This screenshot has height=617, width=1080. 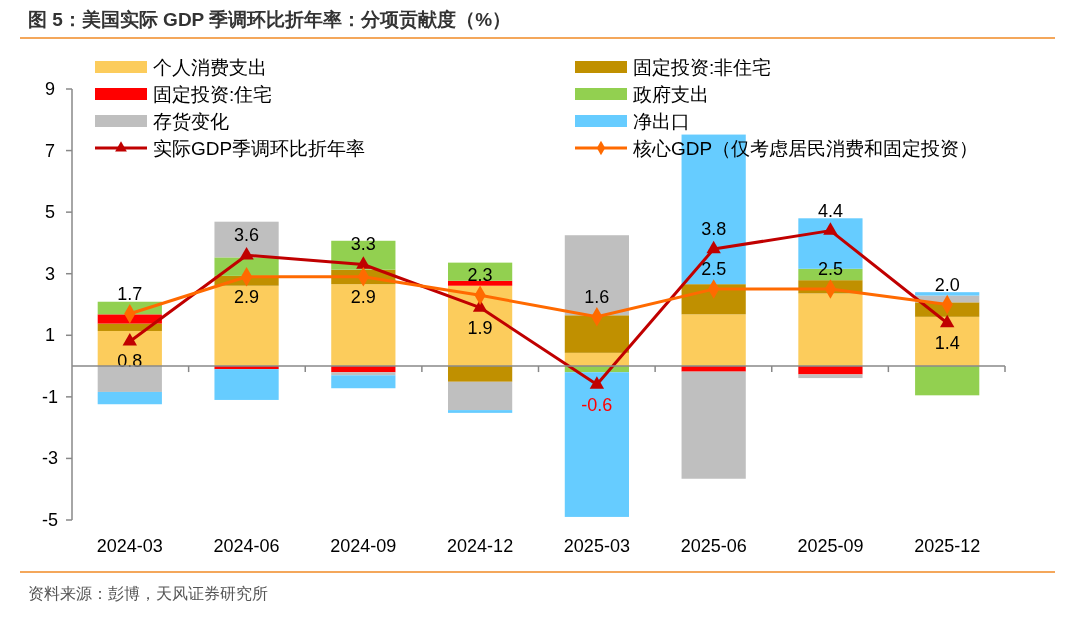 I want to click on y-tick-label: 1, so click(x=50, y=335).